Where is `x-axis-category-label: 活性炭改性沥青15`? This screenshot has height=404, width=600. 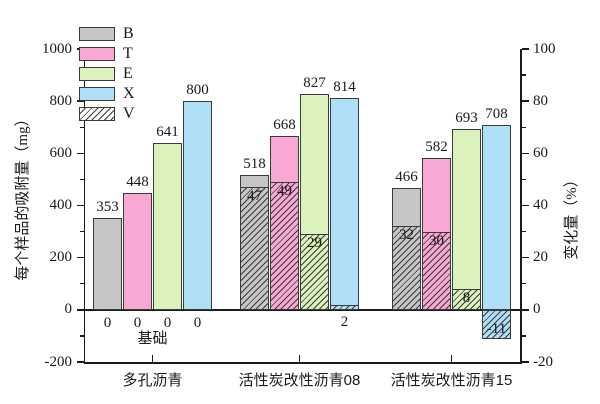
x-axis-category-label: 活性炭改性沥青15 is located at coordinates (451, 380).